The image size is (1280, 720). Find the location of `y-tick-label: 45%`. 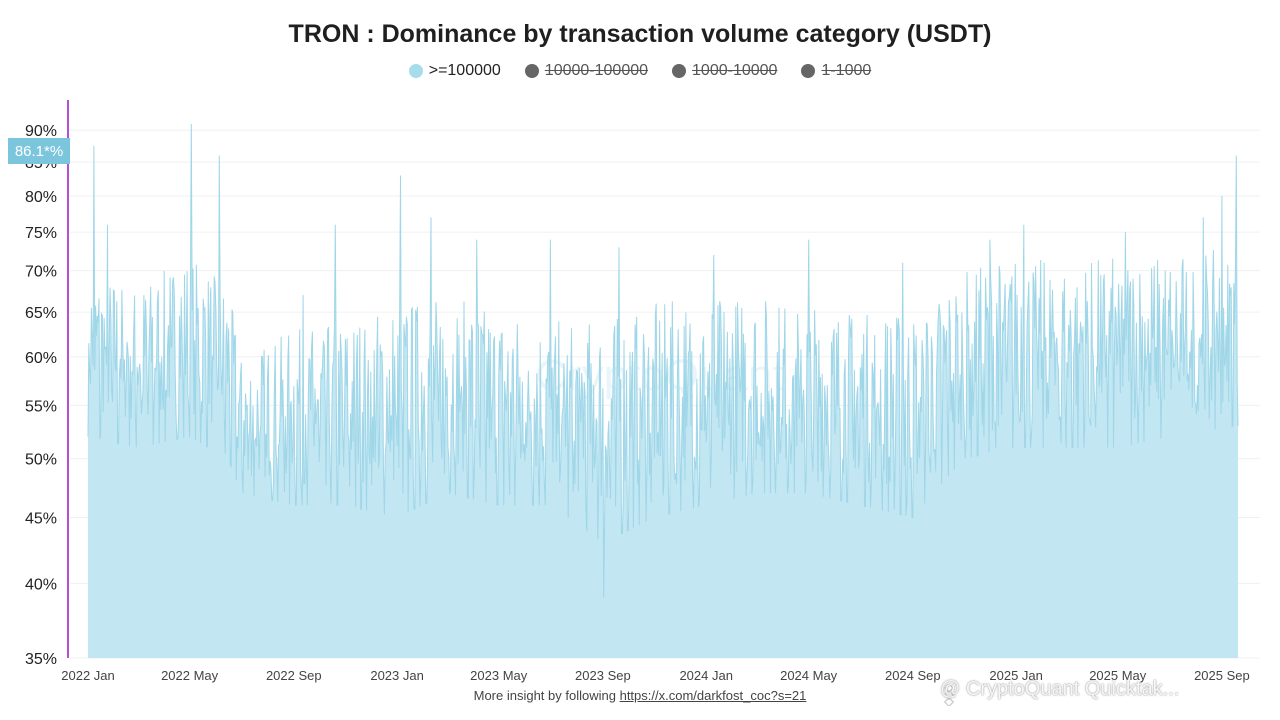

y-tick-label: 45% is located at coordinates (41, 519).